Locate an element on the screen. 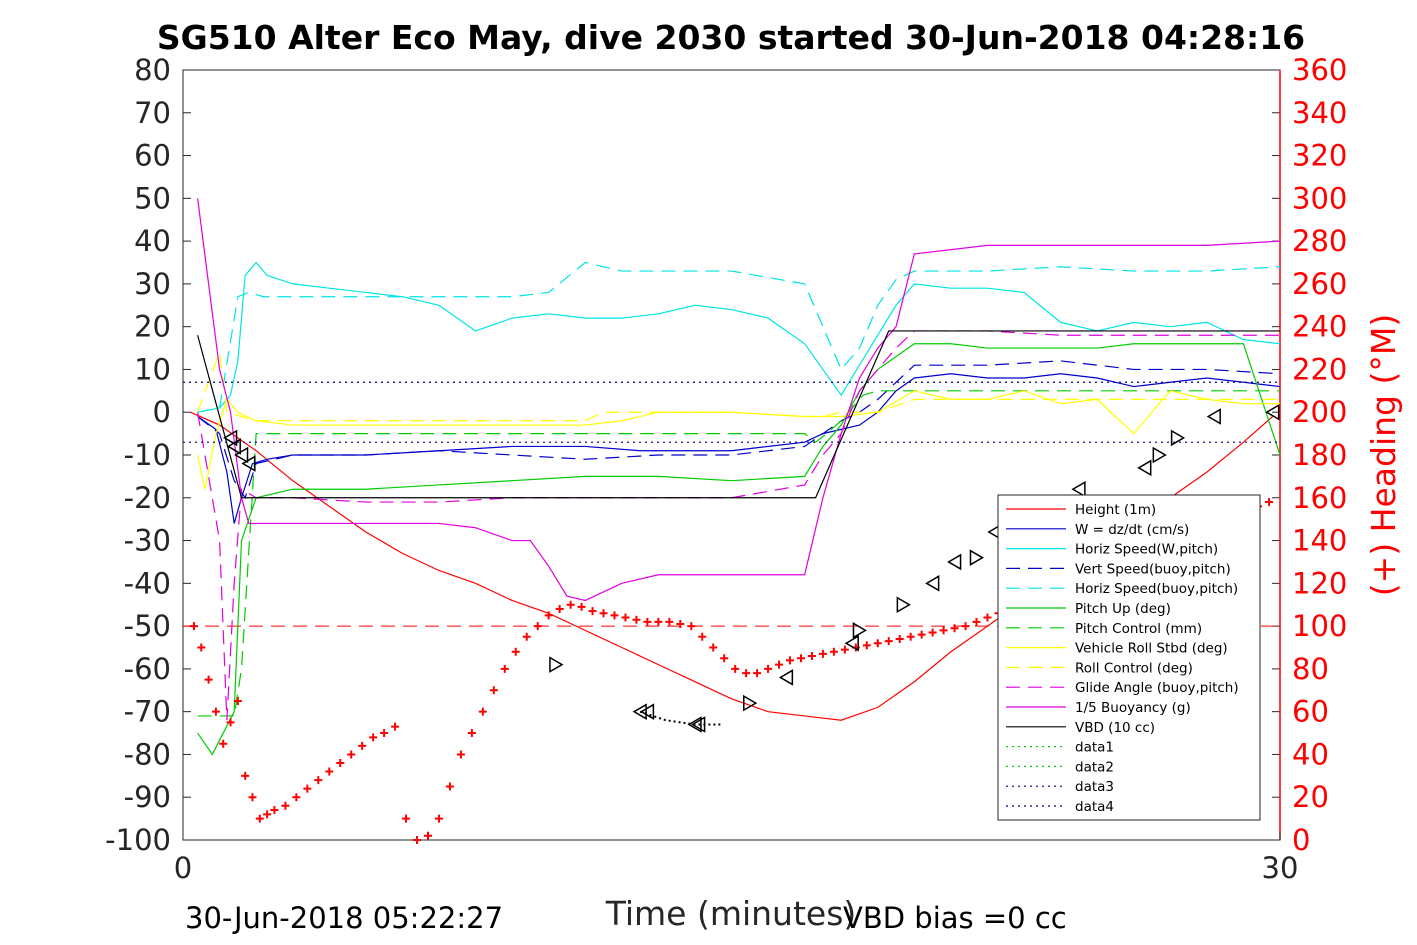 The width and height of the screenshot is (1417, 945). y-tick-label: -50 is located at coordinates (147, 626).